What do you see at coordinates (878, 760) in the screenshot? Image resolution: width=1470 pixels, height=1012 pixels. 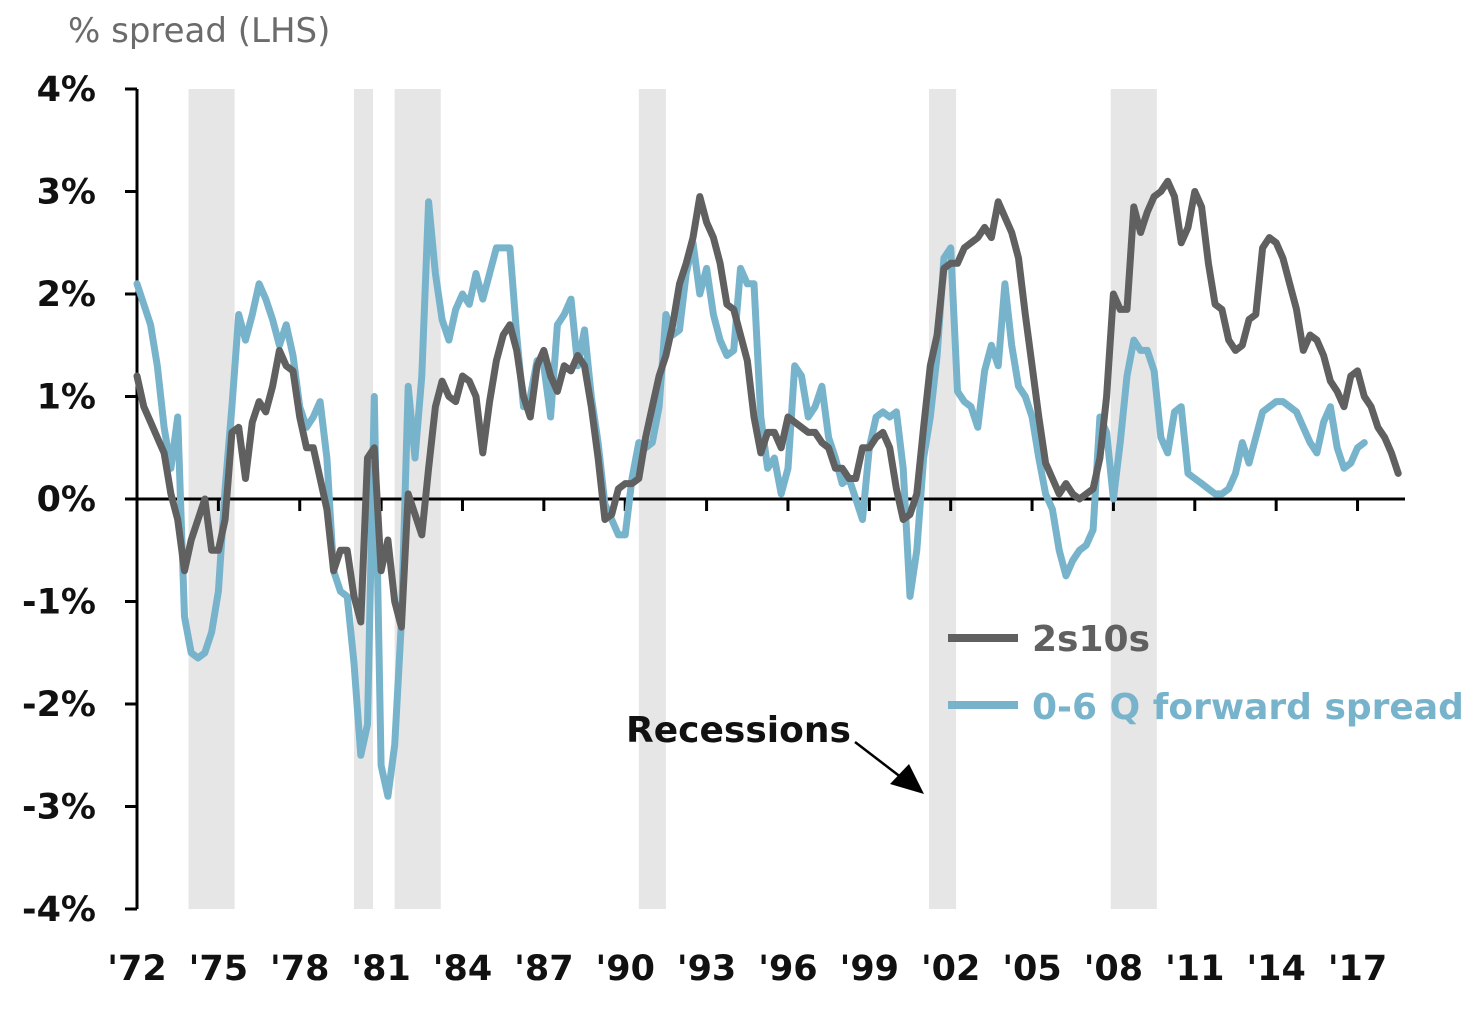 I see `annotation-arrow-shaft` at bounding box center [878, 760].